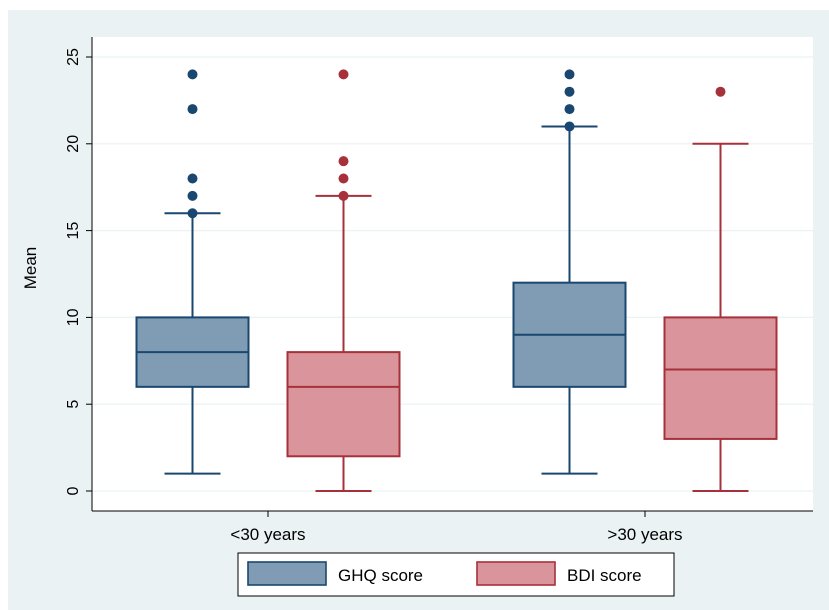 This screenshot has width=829, height=610. What do you see at coordinates (456, 527) in the screenshot?
I see `x-labels: <30 years >30 years` at bounding box center [456, 527].